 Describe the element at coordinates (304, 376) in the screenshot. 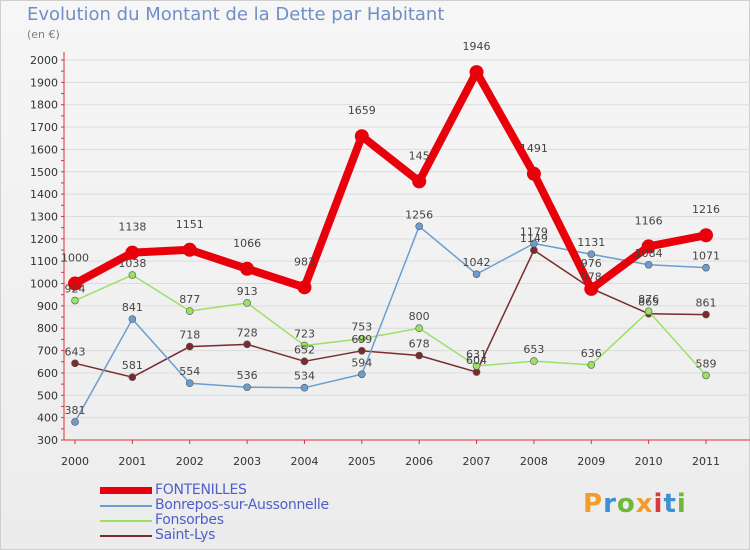

I see `data-label: 534` at that location.